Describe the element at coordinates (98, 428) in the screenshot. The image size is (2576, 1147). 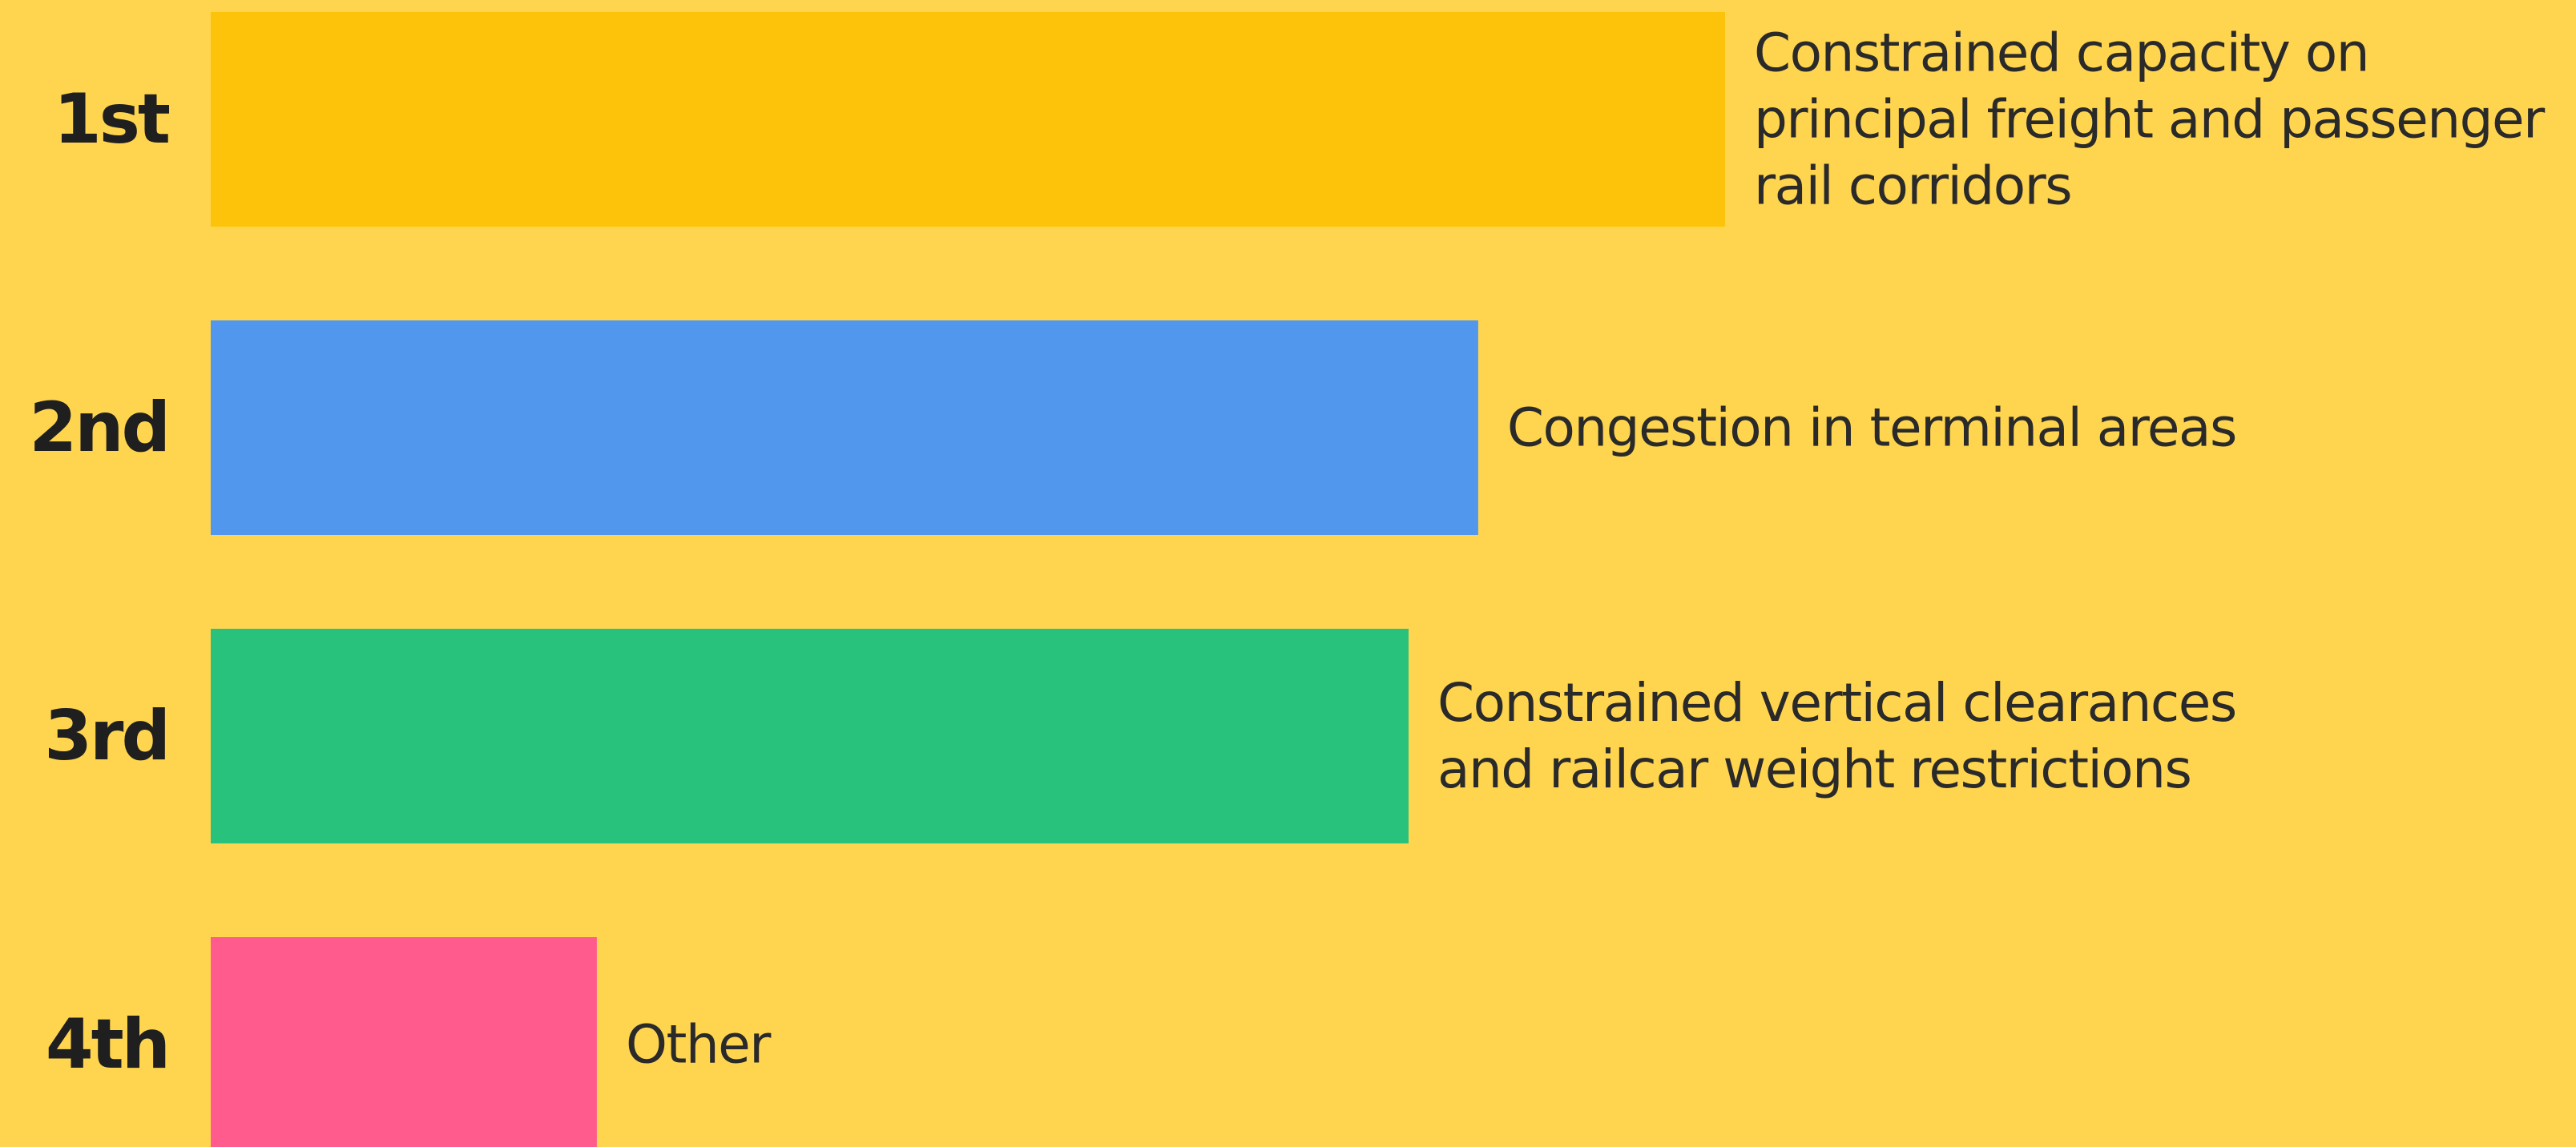
I see `rank-label-2nd: 2nd` at that location.